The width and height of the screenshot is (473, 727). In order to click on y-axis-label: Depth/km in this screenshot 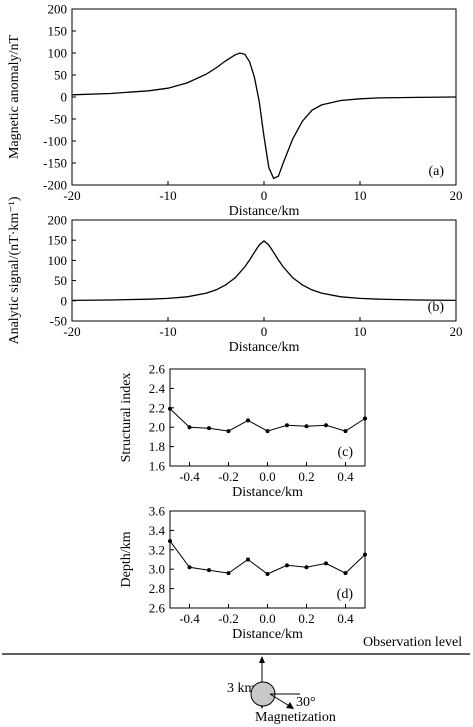, I will do `click(126, 559)`.